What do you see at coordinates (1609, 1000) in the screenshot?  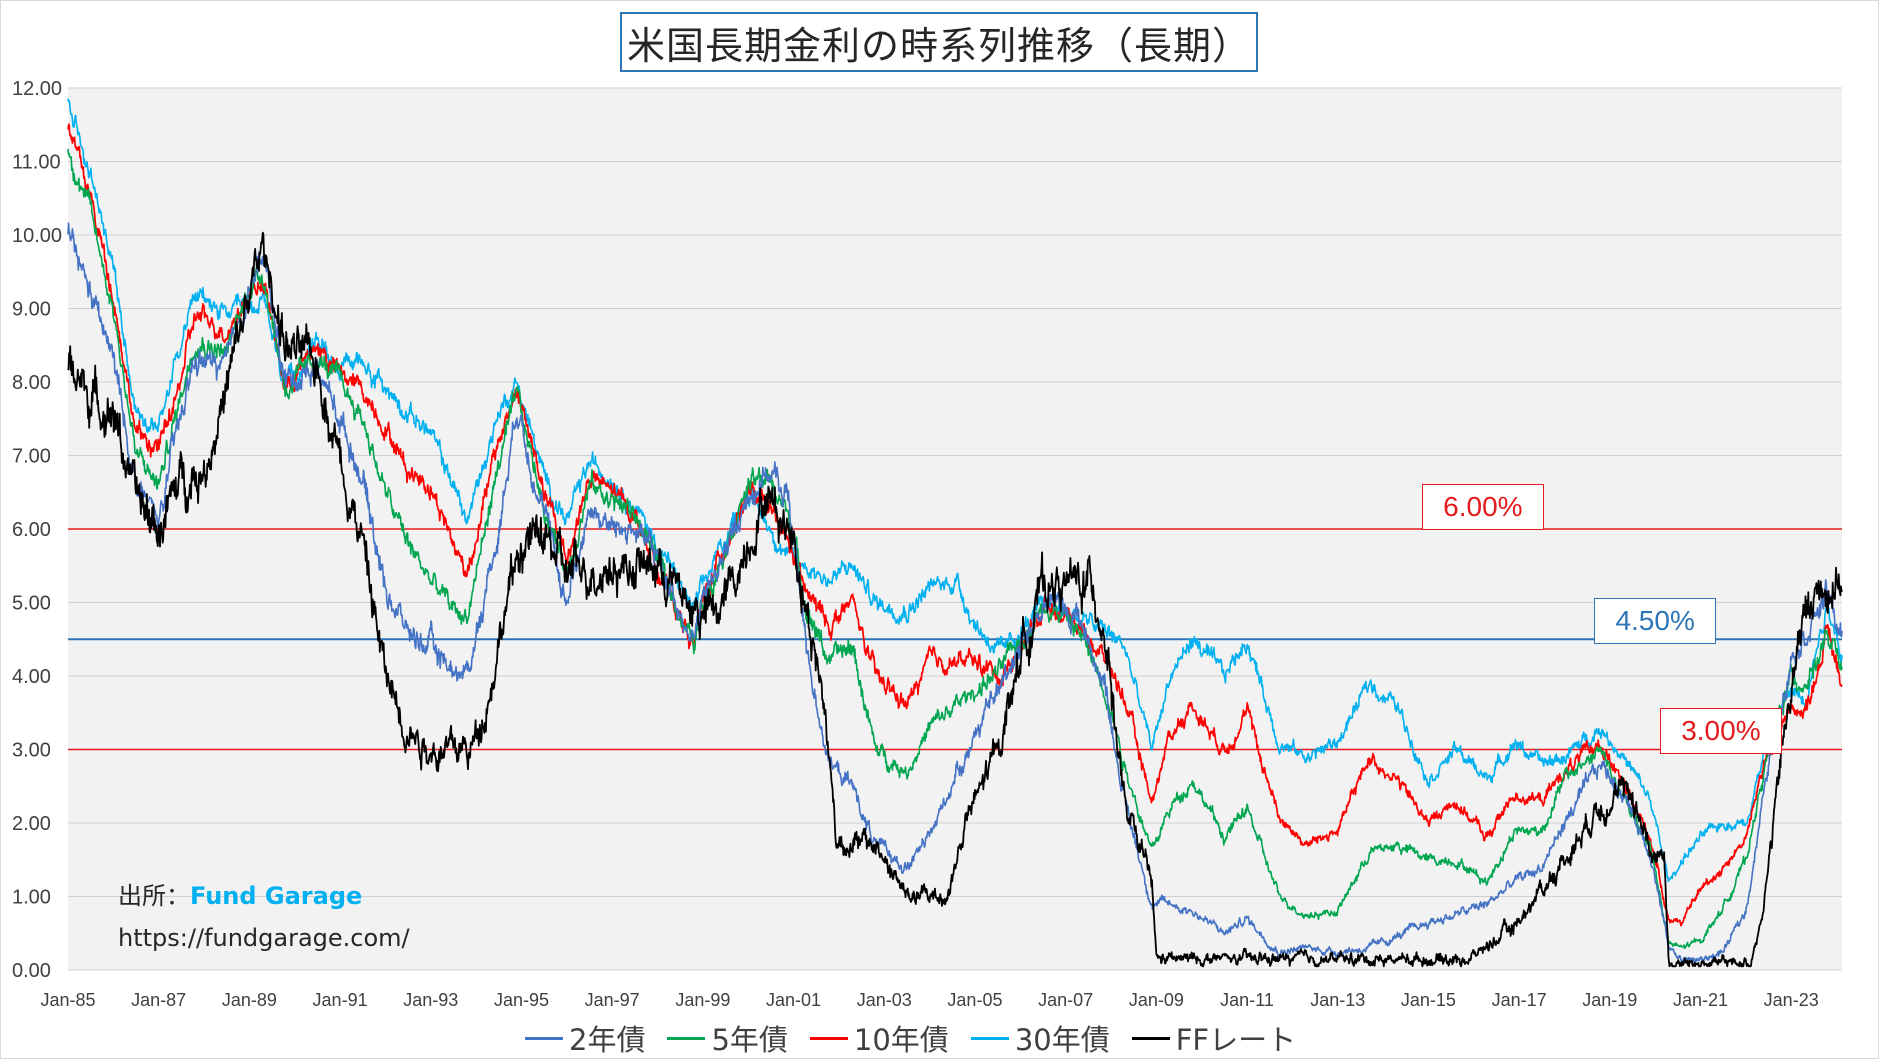 I see `x-tick-label: Jan-19` at bounding box center [1609, 1000].